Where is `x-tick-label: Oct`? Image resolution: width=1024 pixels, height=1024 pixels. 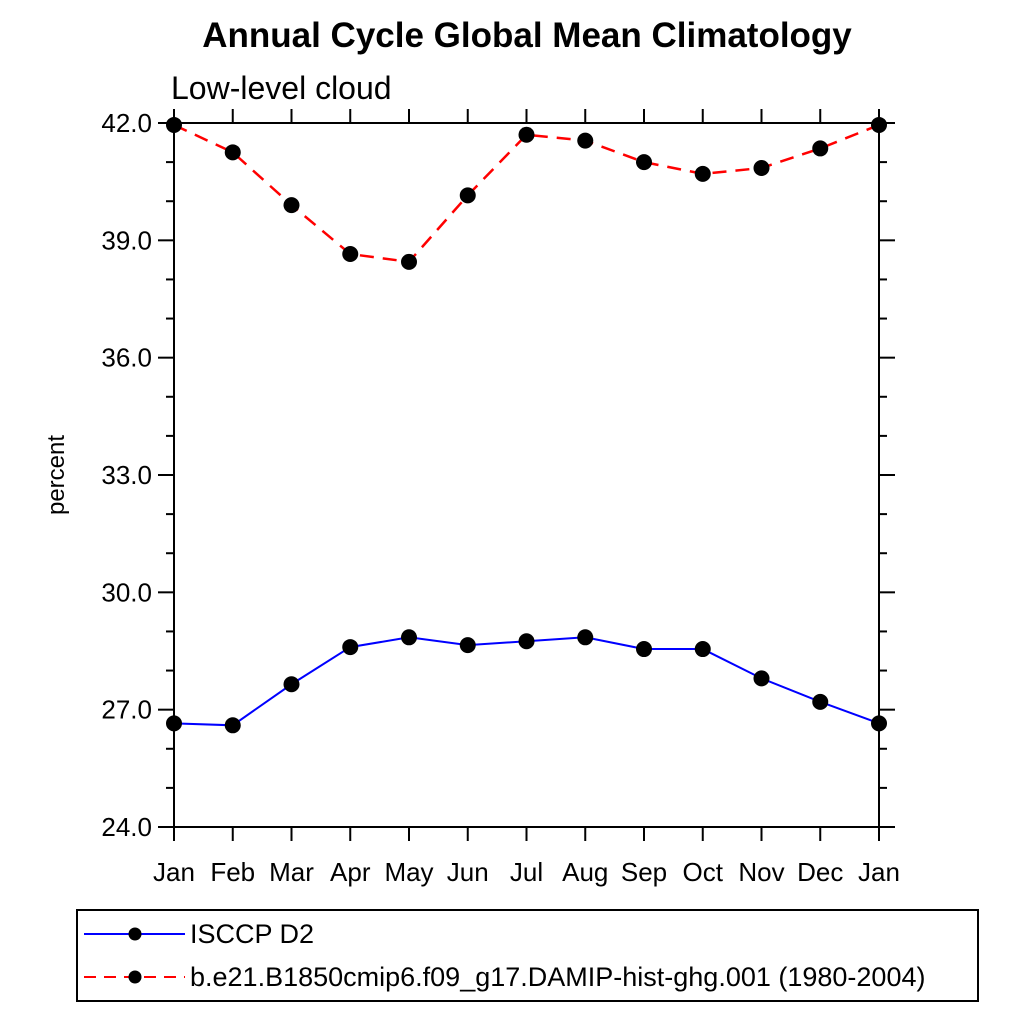
x-tick-label: Oct is located at coordinates (703, 872).